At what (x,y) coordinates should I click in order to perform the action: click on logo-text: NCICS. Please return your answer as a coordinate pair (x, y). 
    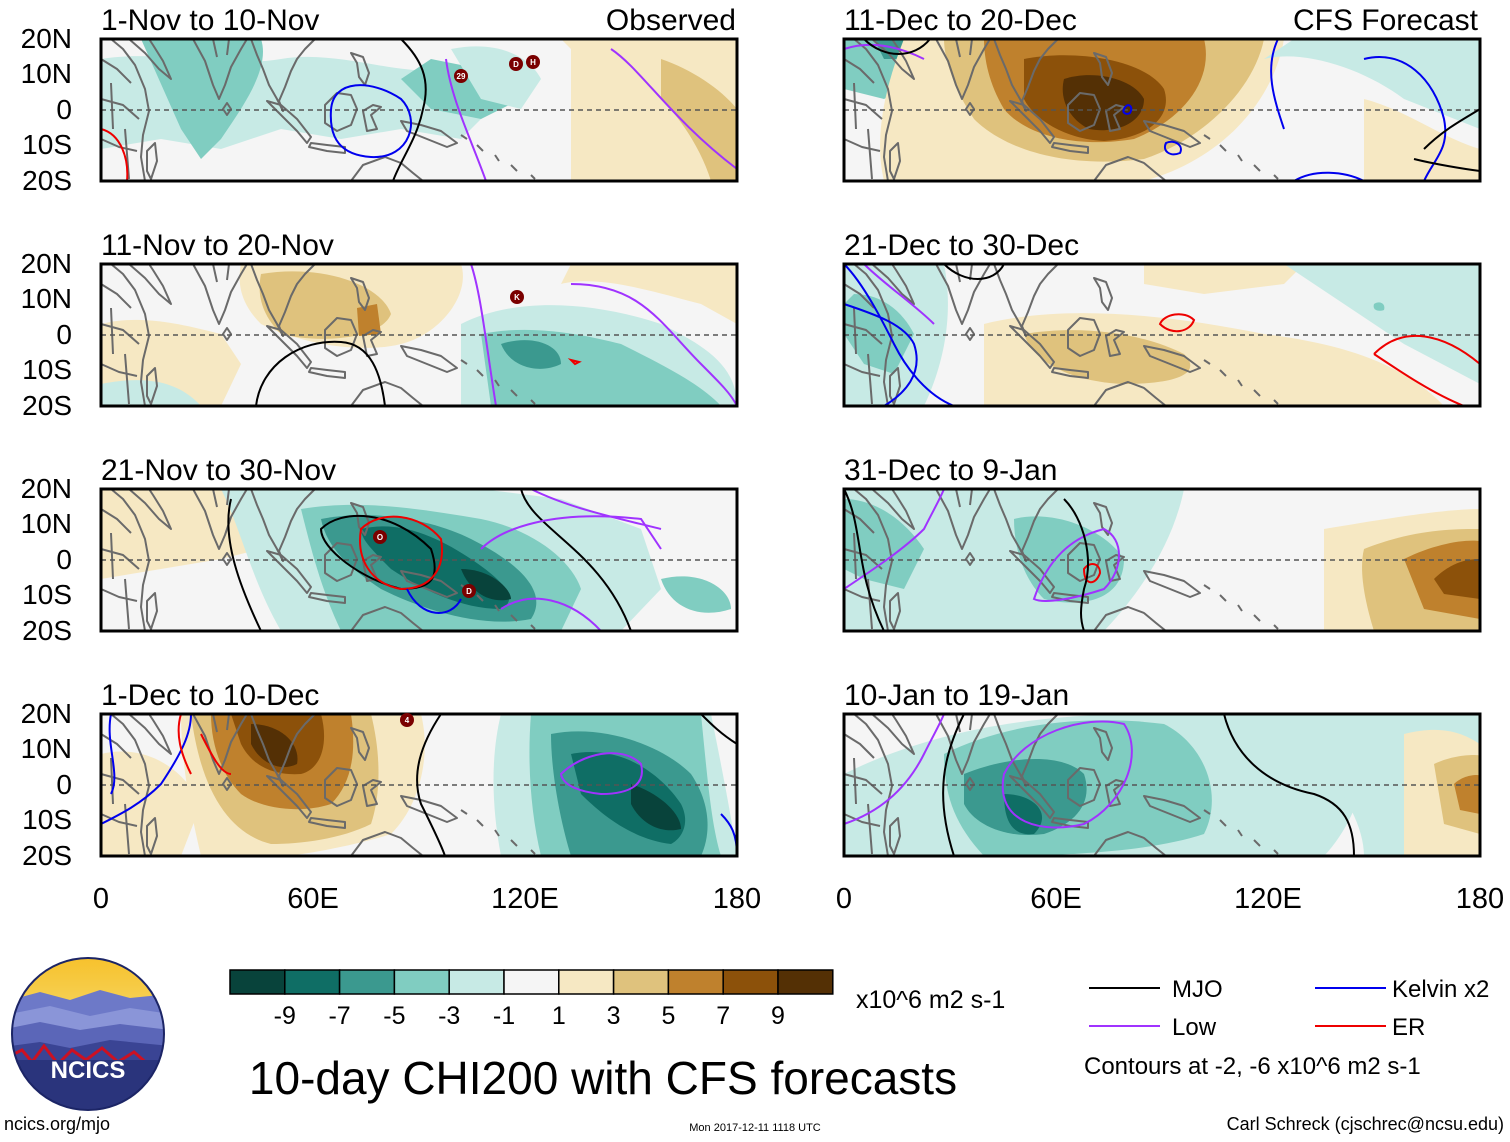
    Looking at the image, I should click on (88, 1070).